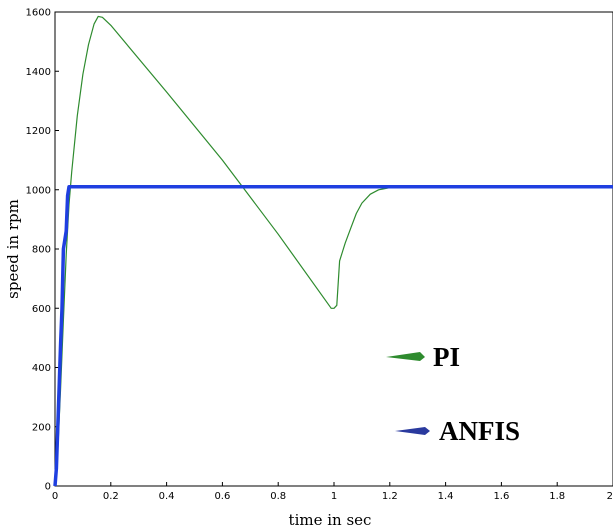 This screenshot has height=532, width=613. What do you see at coordinates (41, 309) in the screenshot?
I see `y-tick-label: 600` at bounding box center [41, 309].